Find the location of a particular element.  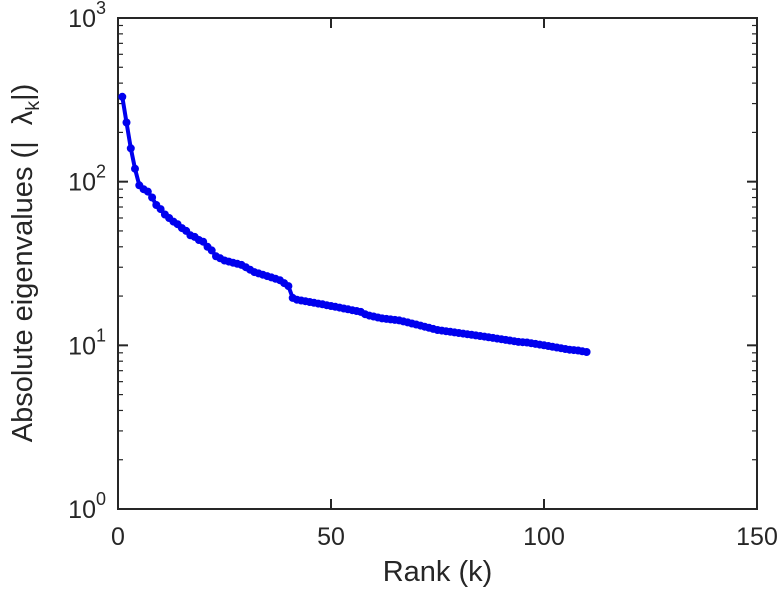

y-tick-label: 10¹ is located at coordinates (87, 342).